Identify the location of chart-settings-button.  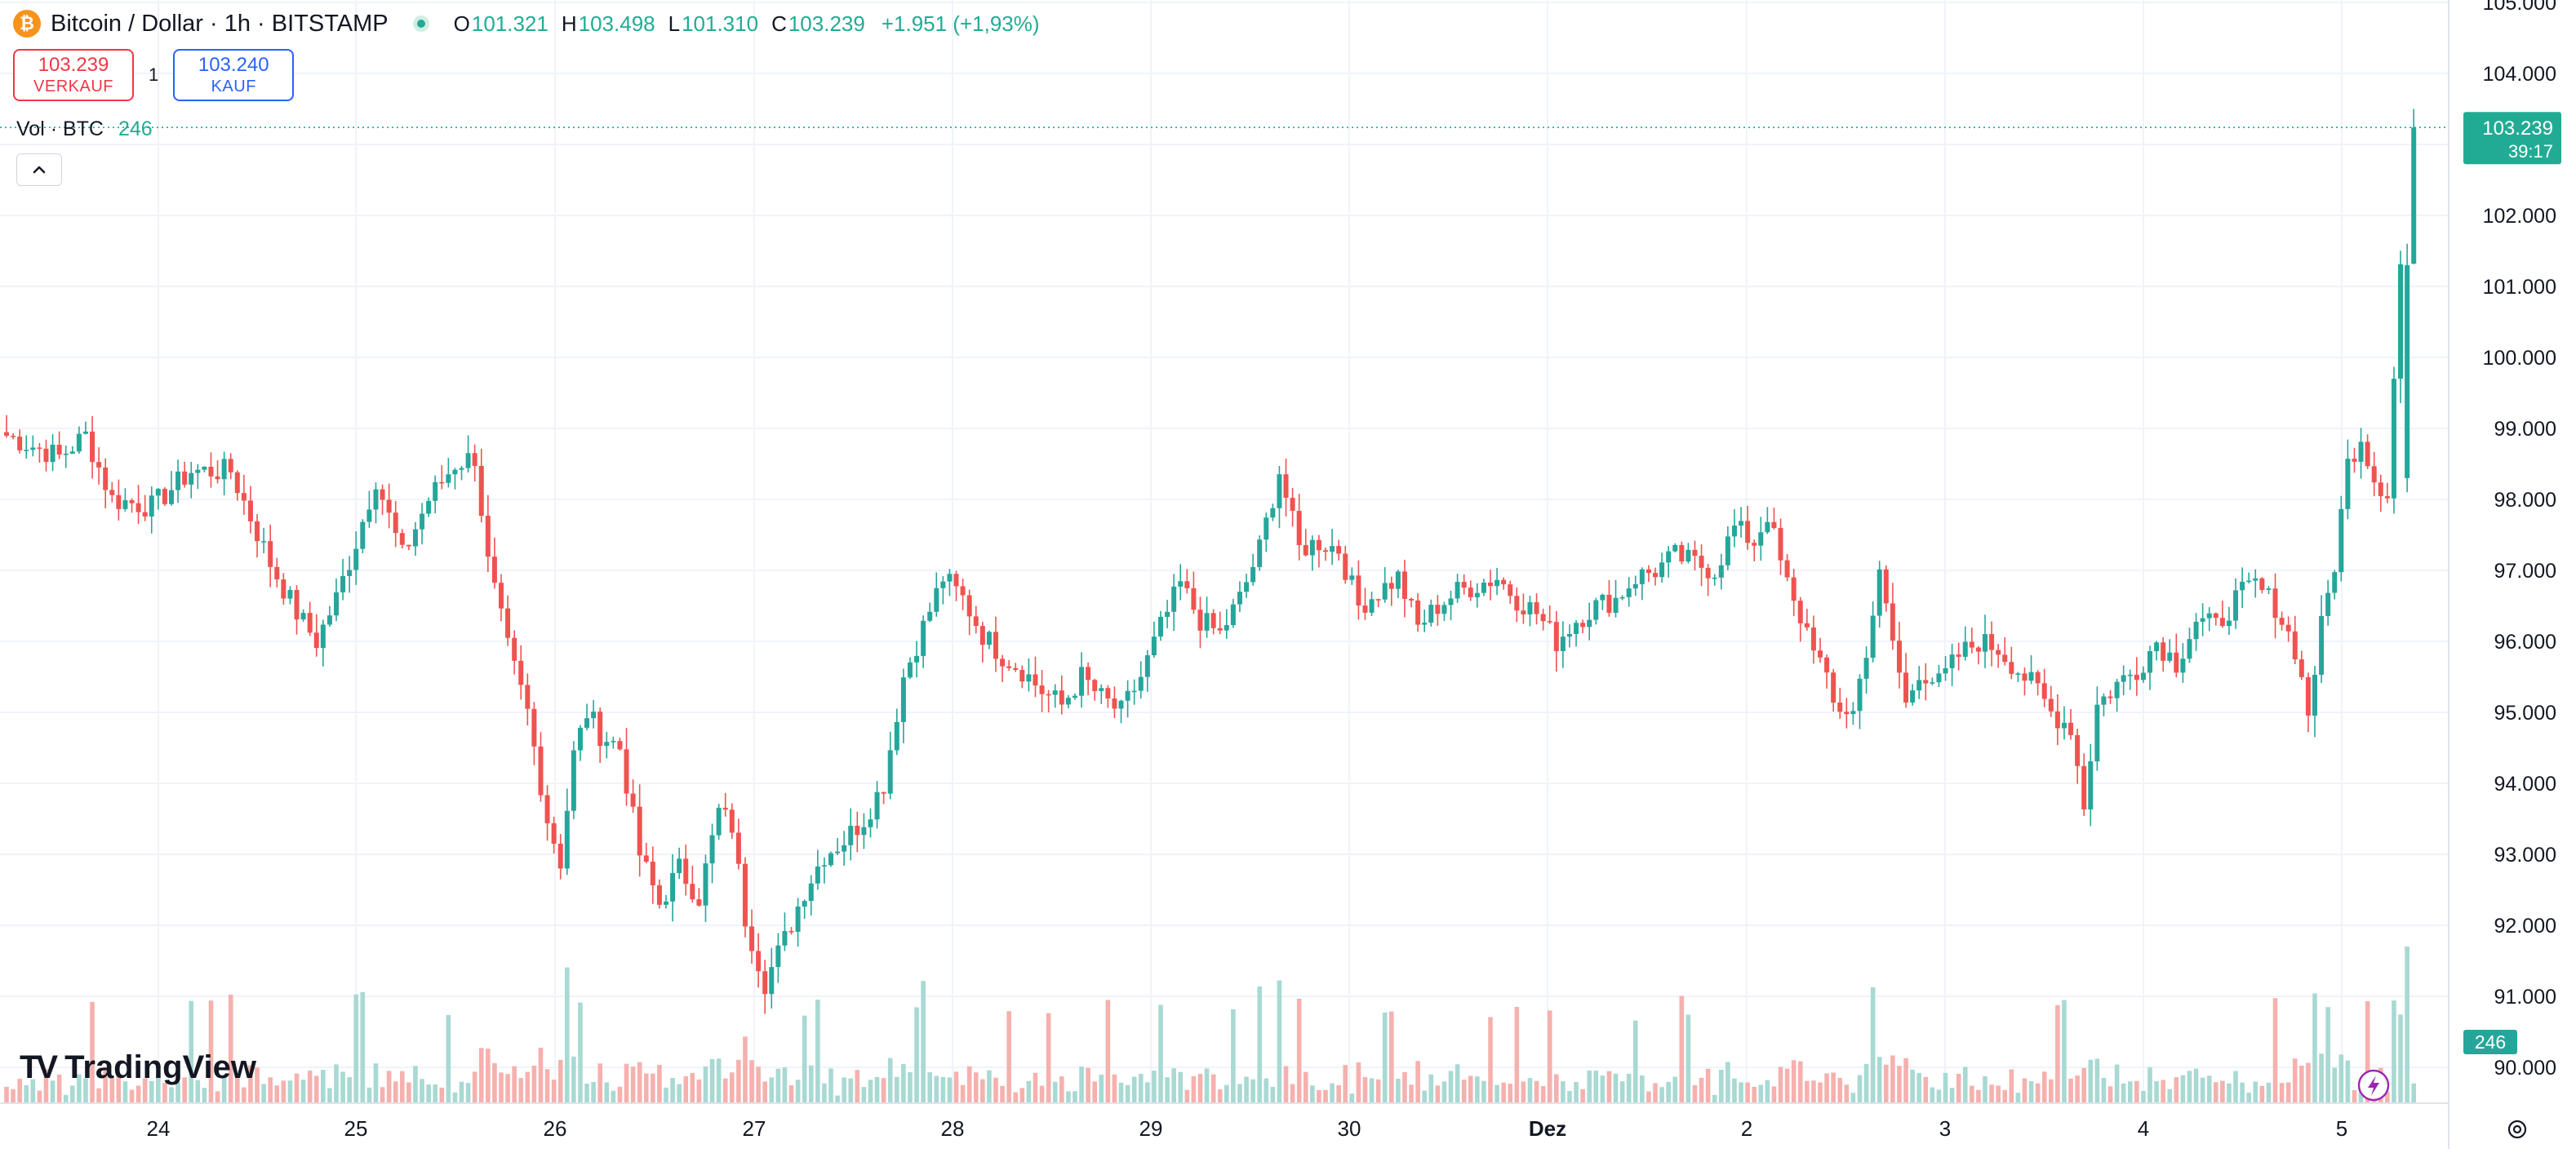
(2517, 1129).